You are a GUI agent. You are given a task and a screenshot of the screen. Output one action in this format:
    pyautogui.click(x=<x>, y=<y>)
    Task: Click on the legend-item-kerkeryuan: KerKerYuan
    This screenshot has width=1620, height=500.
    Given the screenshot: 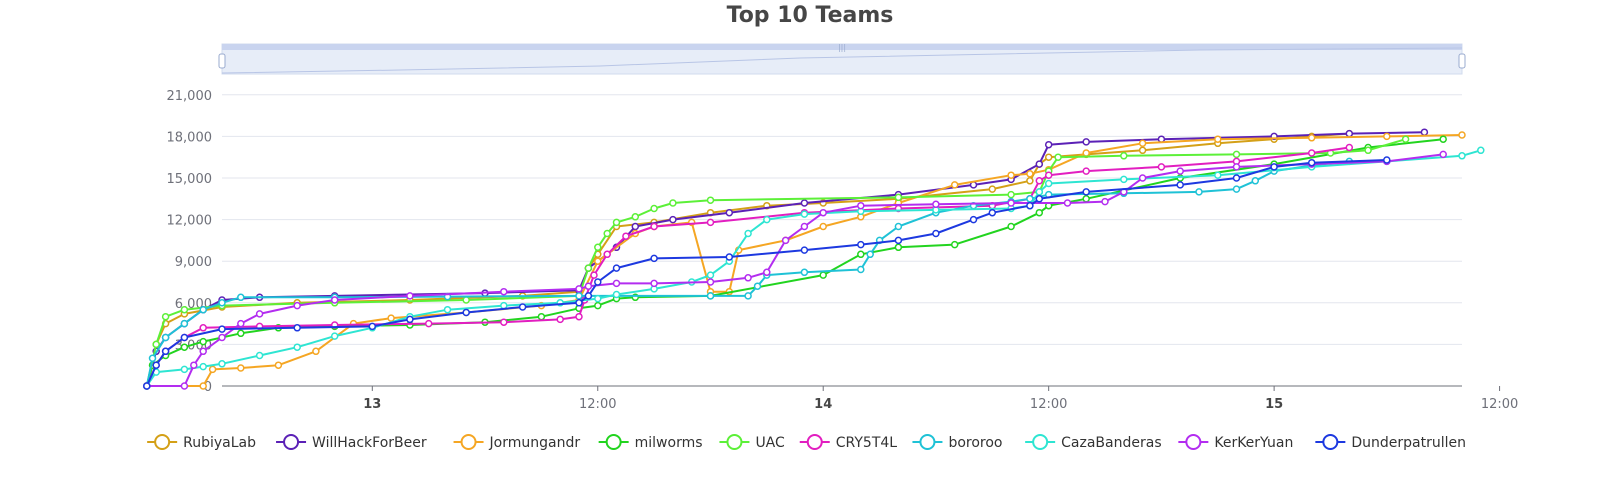 What is the action you would take?
    pyautogui.click(x=1235, y=442)
    